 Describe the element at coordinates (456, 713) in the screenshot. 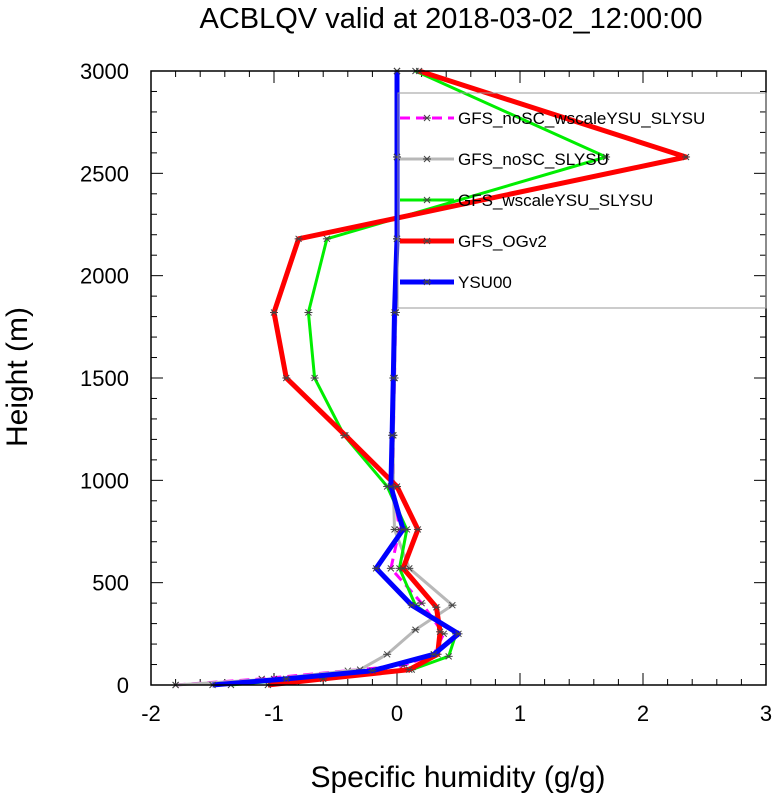

I see `x-tick-labels: -2 -1 0 1 2 3` at that location.